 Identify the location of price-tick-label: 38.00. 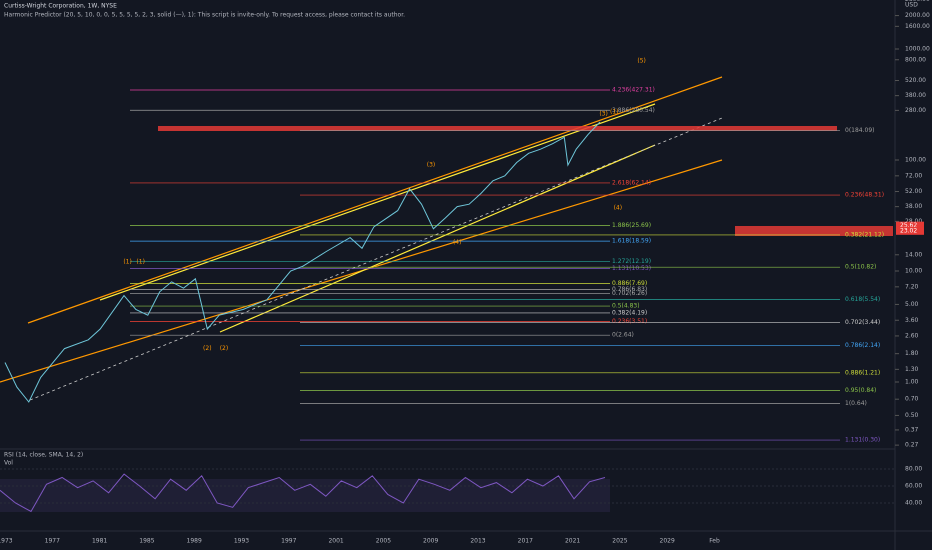
(913, 206).